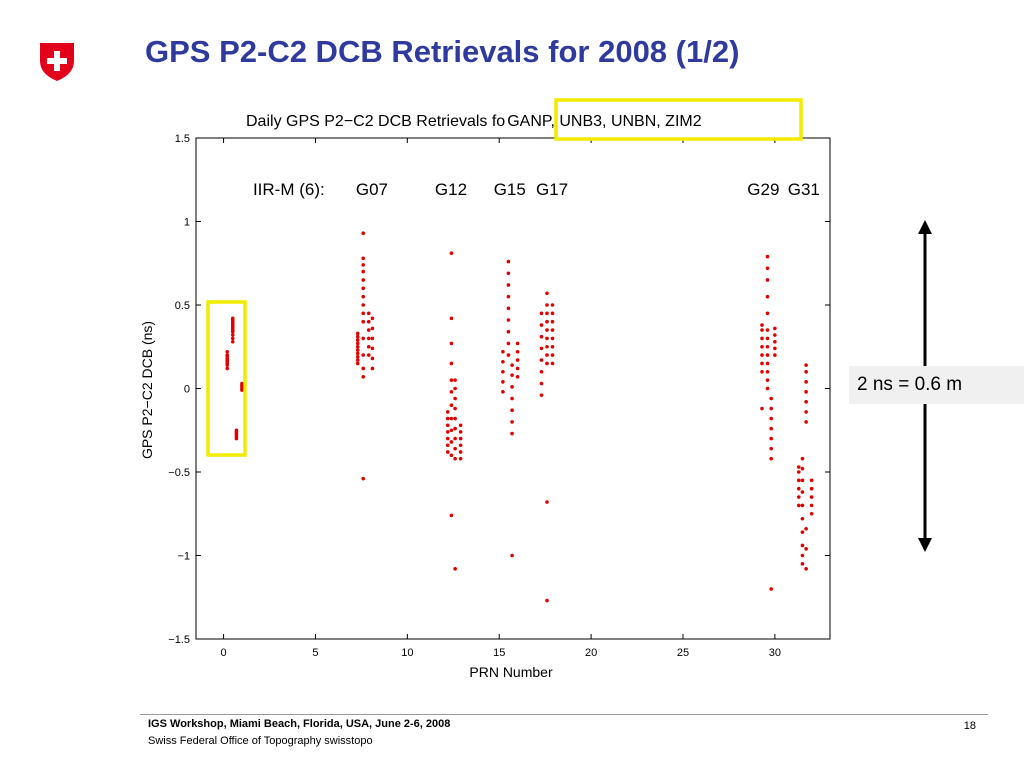  Describe the element at coordinates (499, 653) in the screenshot. I see `x-tick-label: 15` at that location.